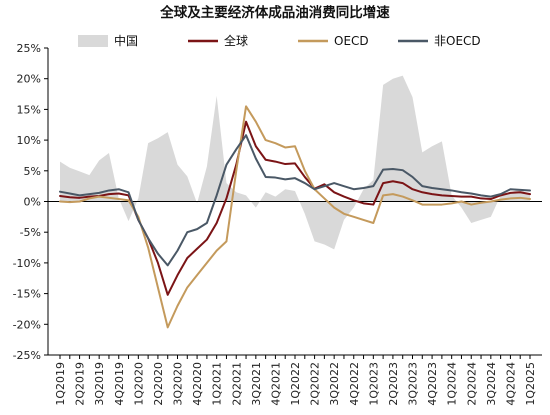 The height and width of the screenshot is (415, 550). What do you see at coordinates (158, 384) in the screenshot?
I see `x-tick-label: 2Q2020` at bounding box center [158, 384].